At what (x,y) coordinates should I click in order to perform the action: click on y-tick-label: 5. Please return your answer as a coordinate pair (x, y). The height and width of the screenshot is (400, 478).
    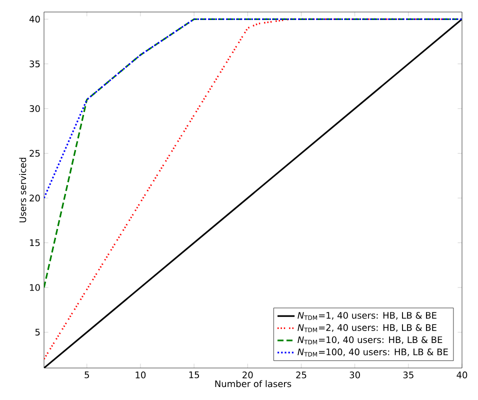
    Looking at the image, I should click on (37, 332).